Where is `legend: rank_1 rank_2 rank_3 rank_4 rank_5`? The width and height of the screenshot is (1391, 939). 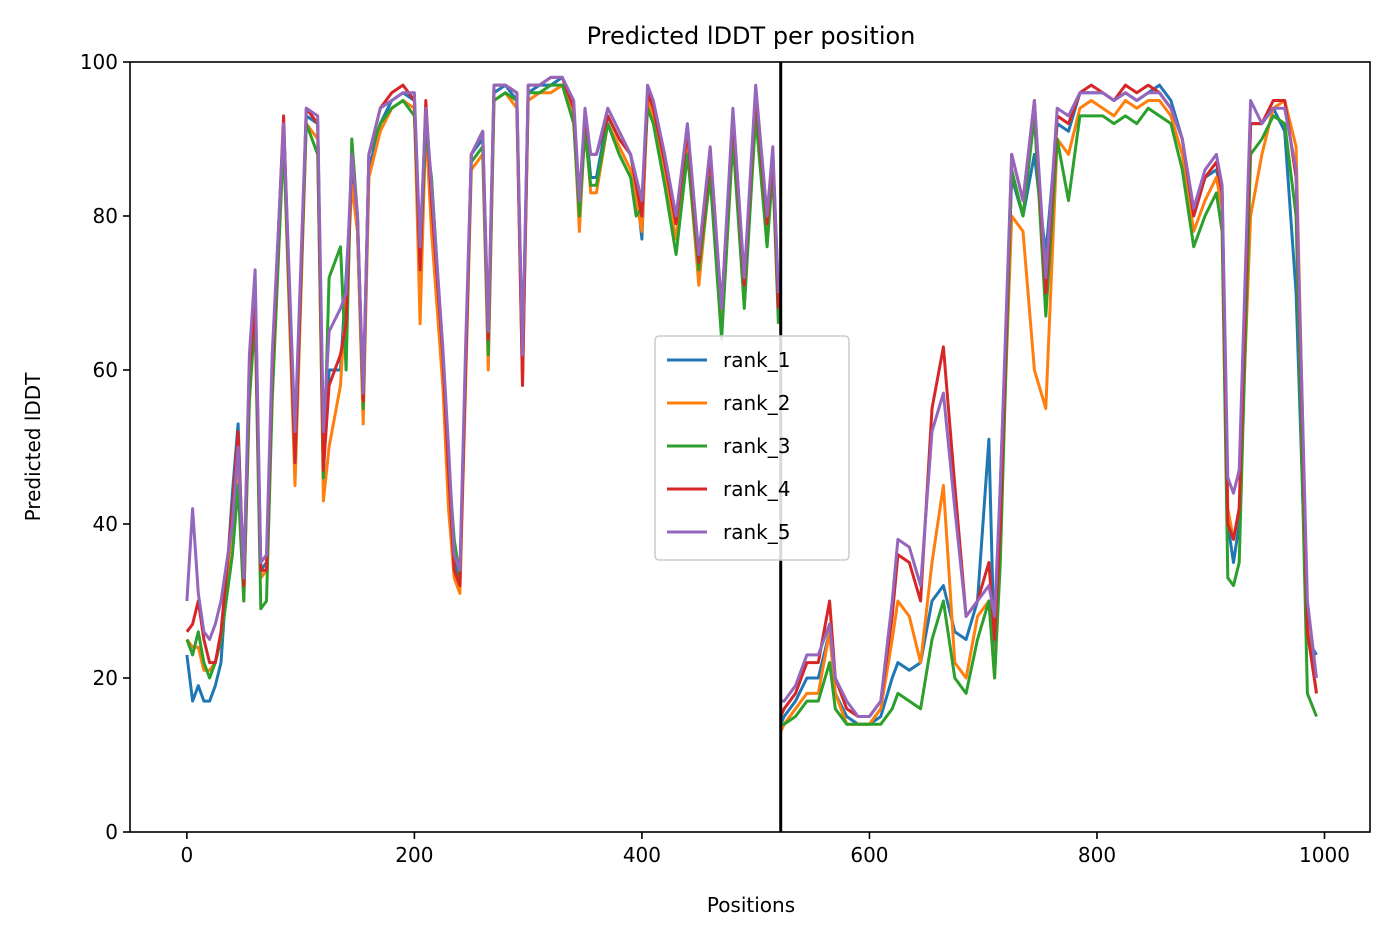 legend: rank_1 rank_2 rank_3 rank_4 rank_5 is located at coordinates (752, 448).